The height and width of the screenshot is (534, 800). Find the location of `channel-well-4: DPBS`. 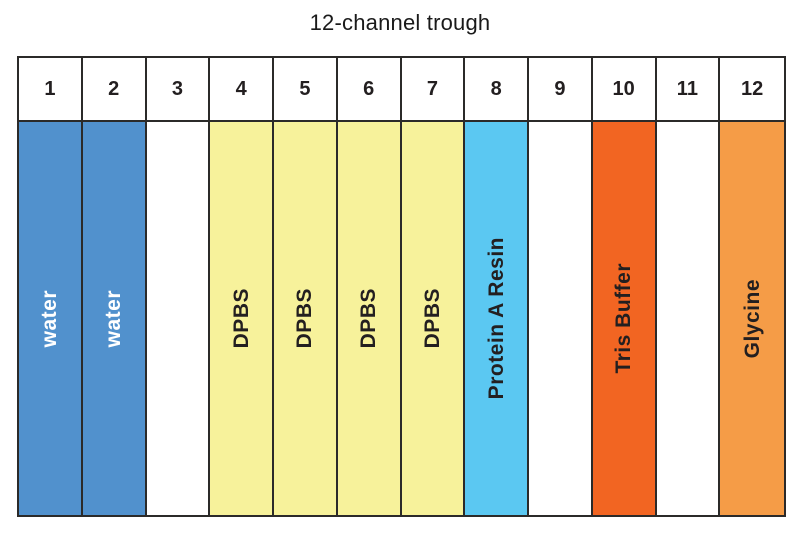

channel-well-4: DPBS is located at coordinates (242, 318).